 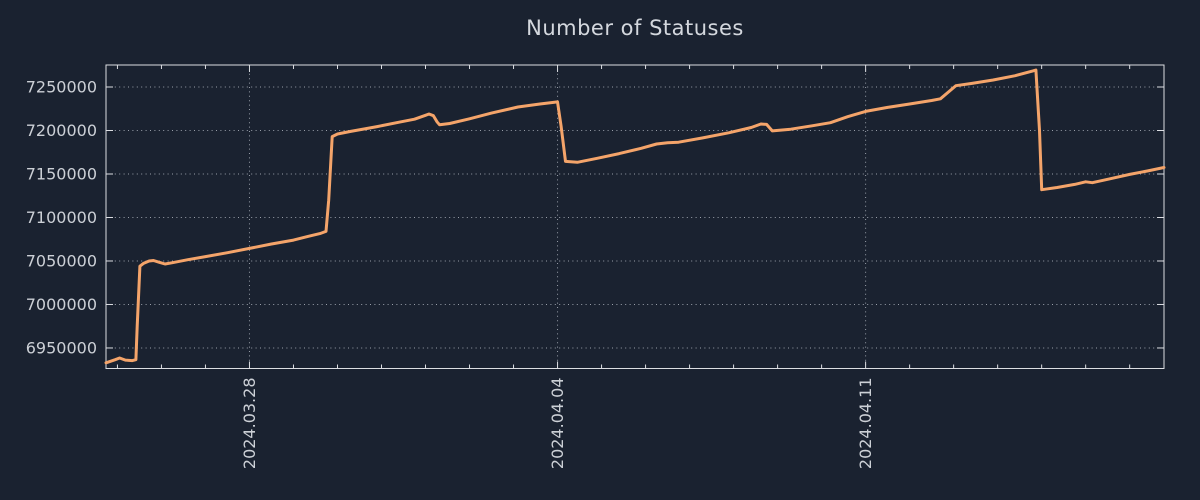 I want to click on y-tick-label: 7150000, so click(x=61, y=173).